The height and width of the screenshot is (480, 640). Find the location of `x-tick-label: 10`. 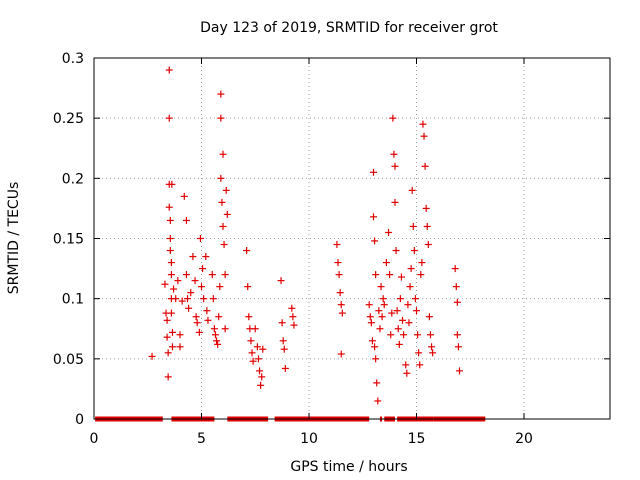

x-tick-label: 10 is located at coordinates (309, 439).